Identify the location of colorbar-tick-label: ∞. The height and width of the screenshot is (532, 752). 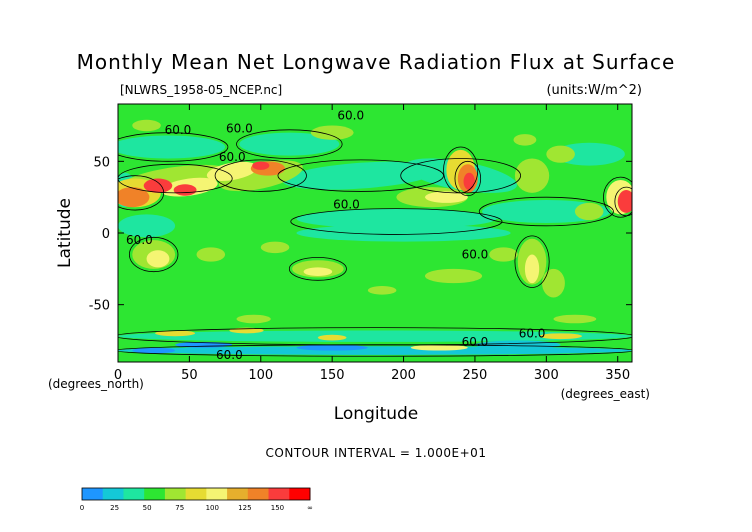
(310, 508).